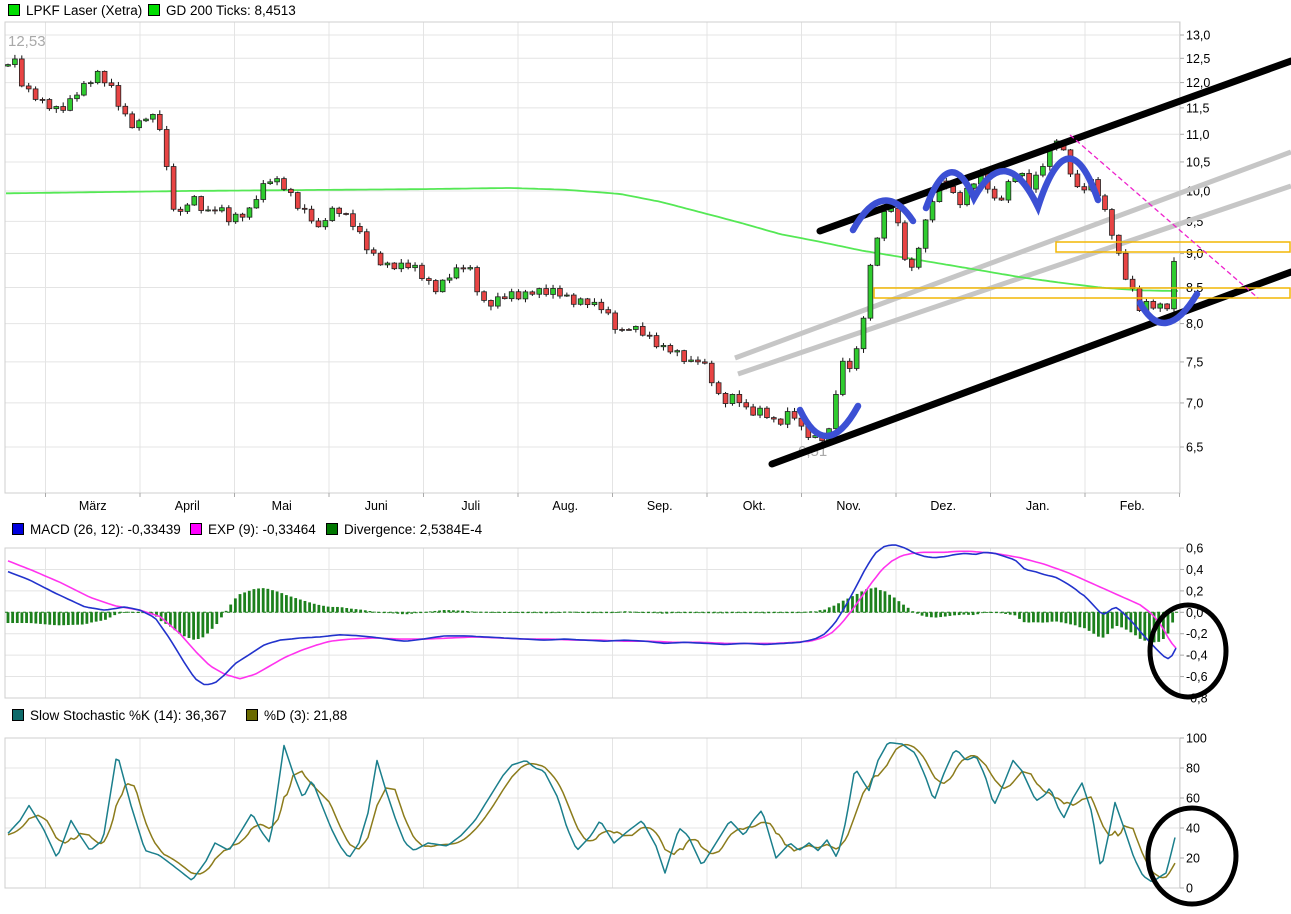 This screenshot has height=914, width=1291. Describe the element at coordinates (1197, 656) in the screenshot. I see `svg-text: -0,4` at that location.